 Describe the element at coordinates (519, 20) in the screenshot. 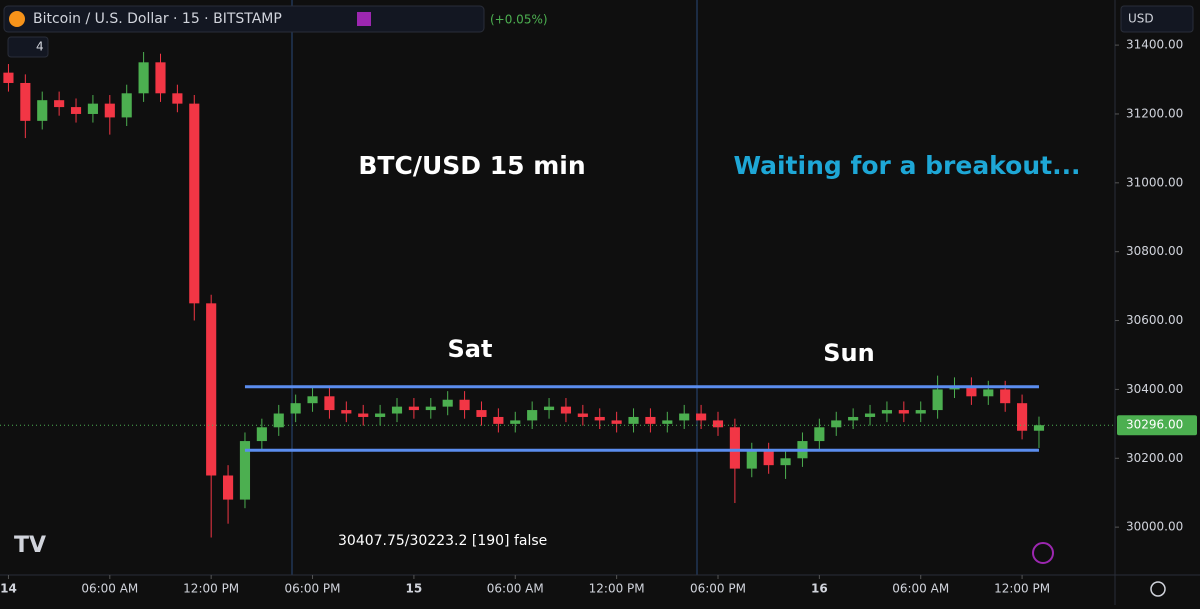

I see `price-change: (+0.05%)` at that location.